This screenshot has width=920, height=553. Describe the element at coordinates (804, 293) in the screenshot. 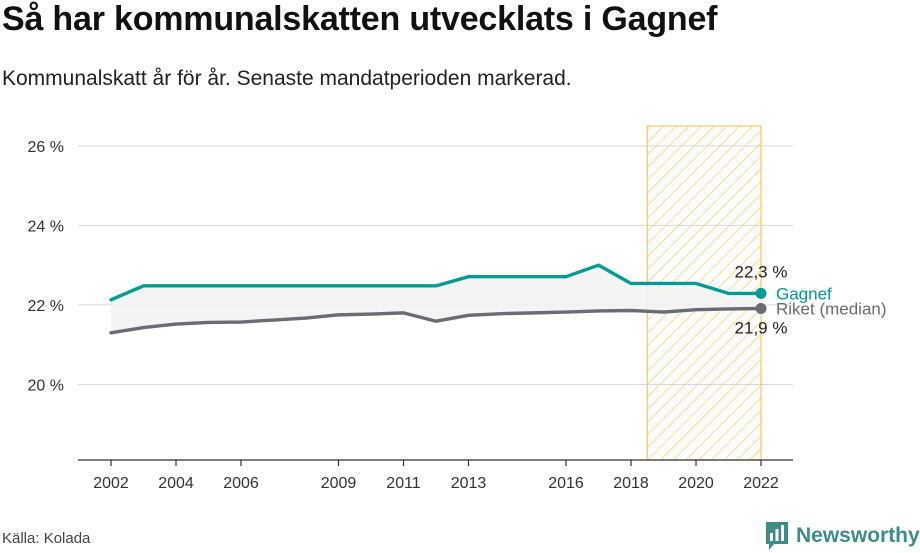

I see `gagnef-series-label: Gagnef` at that location.